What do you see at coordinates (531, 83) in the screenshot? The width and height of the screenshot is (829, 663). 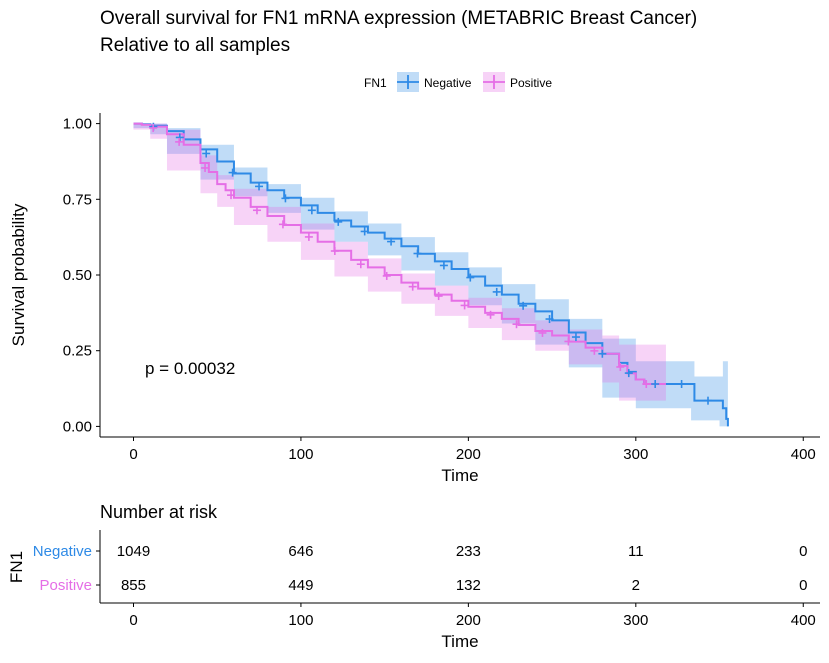 I see `legend-label-positive: Positive` at bounding box center [531, 83].